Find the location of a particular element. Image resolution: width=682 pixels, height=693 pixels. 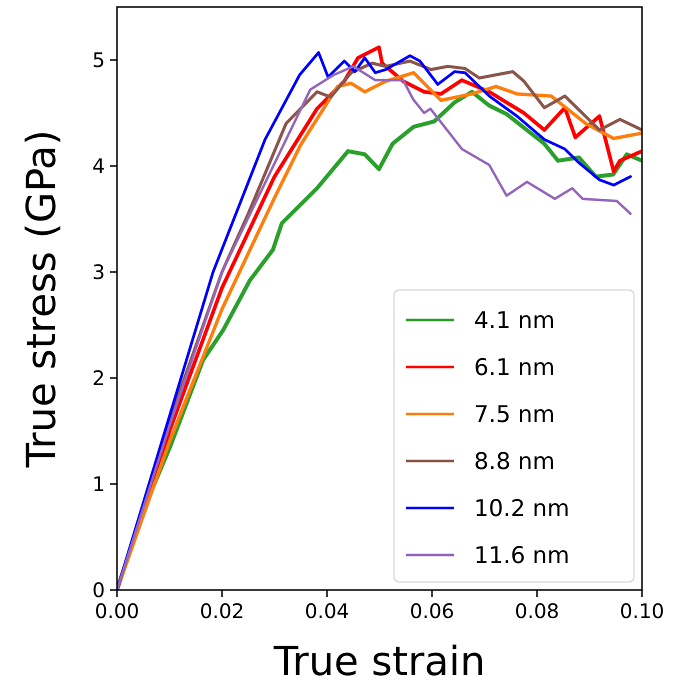

x-tick-label: 0.06 is located at coordinates (432, 611).